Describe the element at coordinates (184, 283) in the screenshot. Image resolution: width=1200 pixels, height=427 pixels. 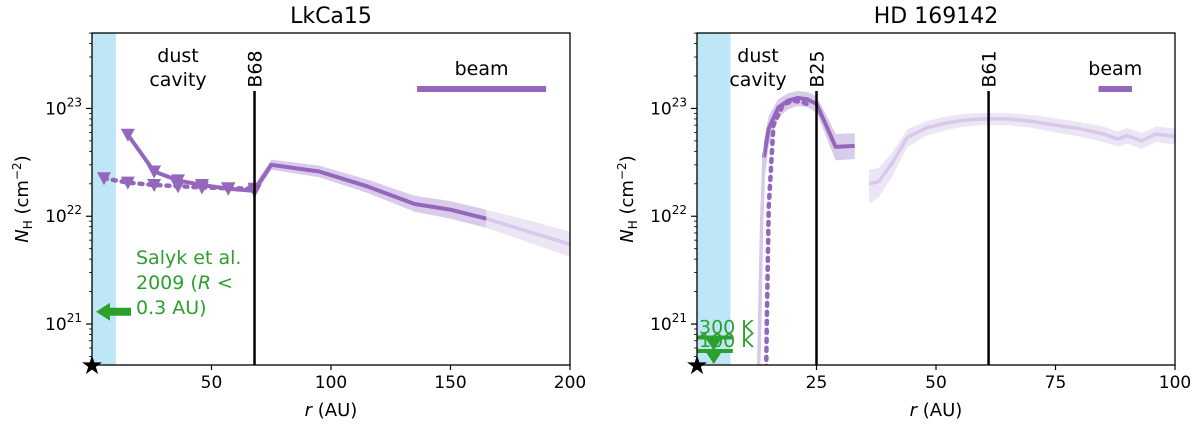
I see `salyk-label-line2: 2009 (R <` at that location.